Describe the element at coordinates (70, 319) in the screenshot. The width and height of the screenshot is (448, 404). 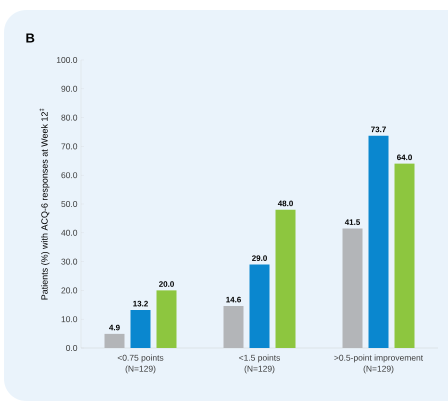
I see `y-tick-label: 10.0` at that location.